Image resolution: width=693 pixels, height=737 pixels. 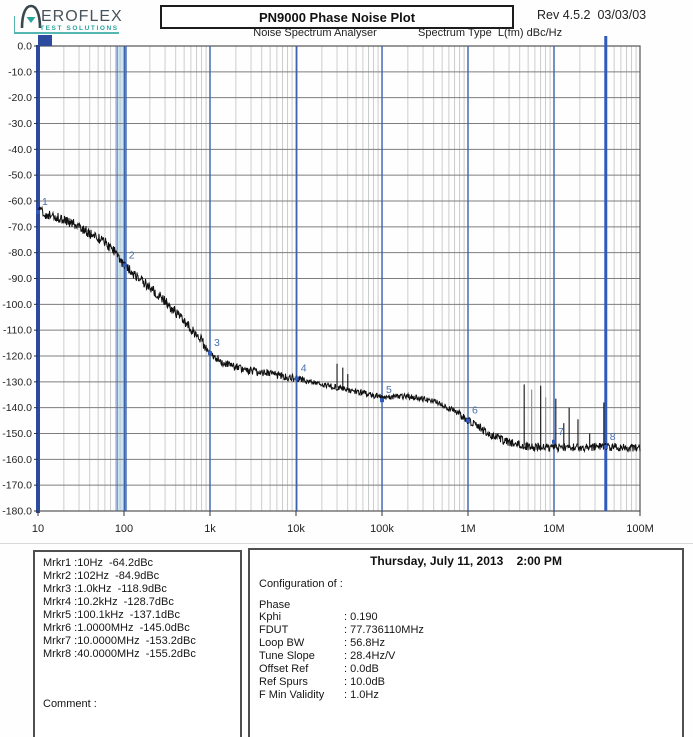 I want to click on x-tick-label: 100, so click(x=124, y=529).